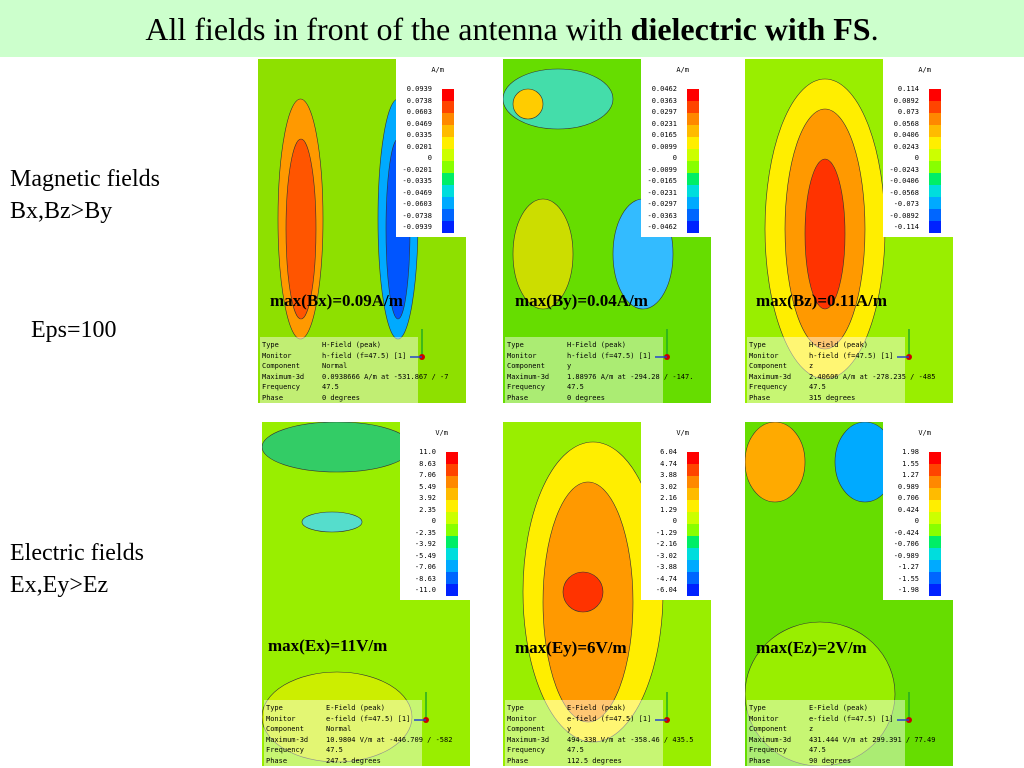 Image resolution: width=1024 pixels, height=768 pixels. Describe the element at coordinates (851, 355) in the screenshot. I see `info-value: h-field (f=47.5) [1]` at that location.